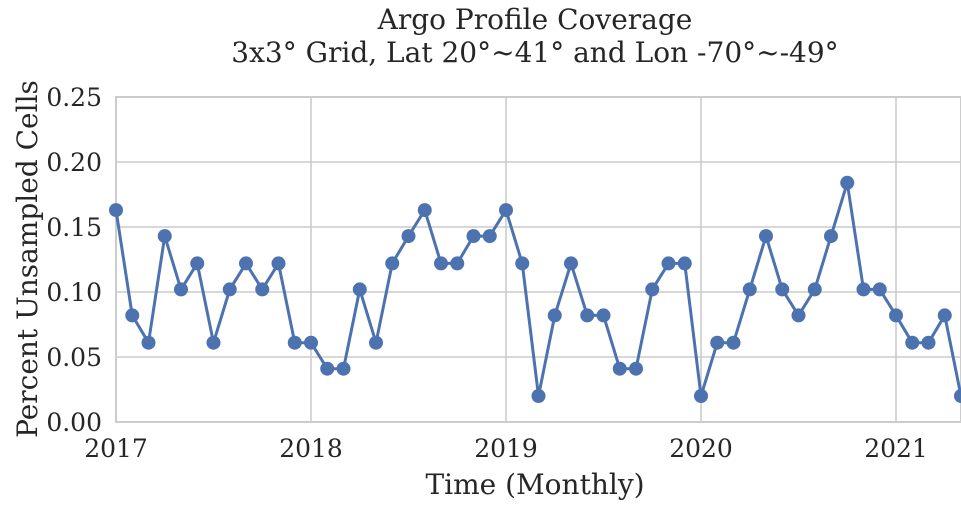 The height and width of the screenshot is (507, 961). Describe the element at coordinates (74, 357) in the screenshot. I see `y-tick-label: 0.05` at that location.